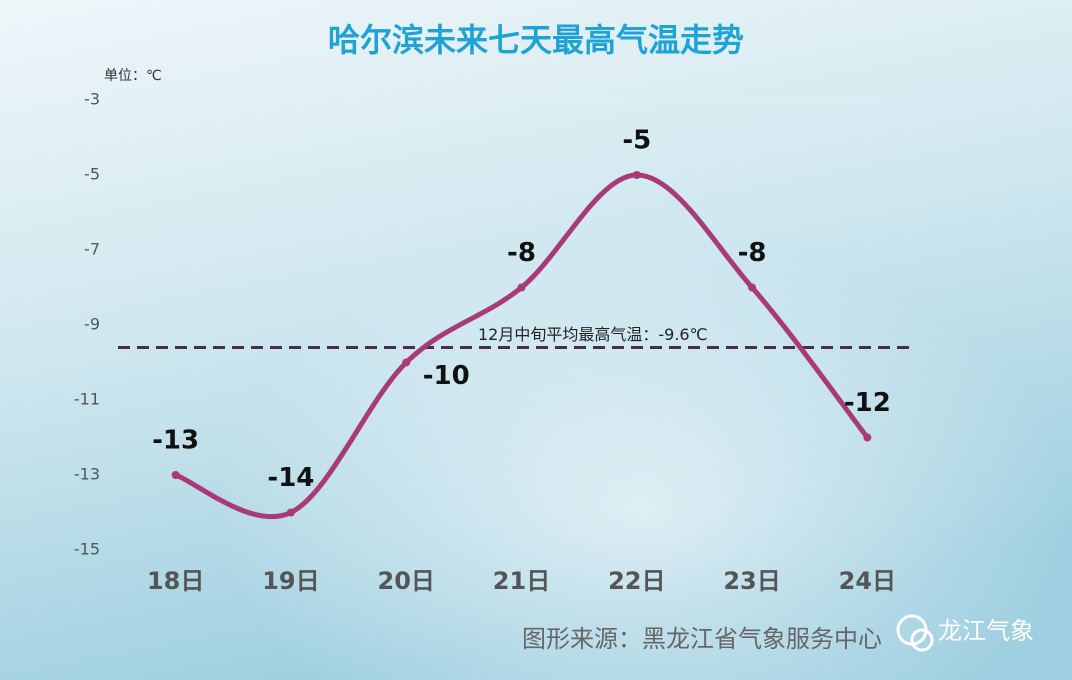 The image size is (1072, 680). Describe the element at coordinates (867, 581) in the screenshot. I see `x-tick-label: 24日` at that location.